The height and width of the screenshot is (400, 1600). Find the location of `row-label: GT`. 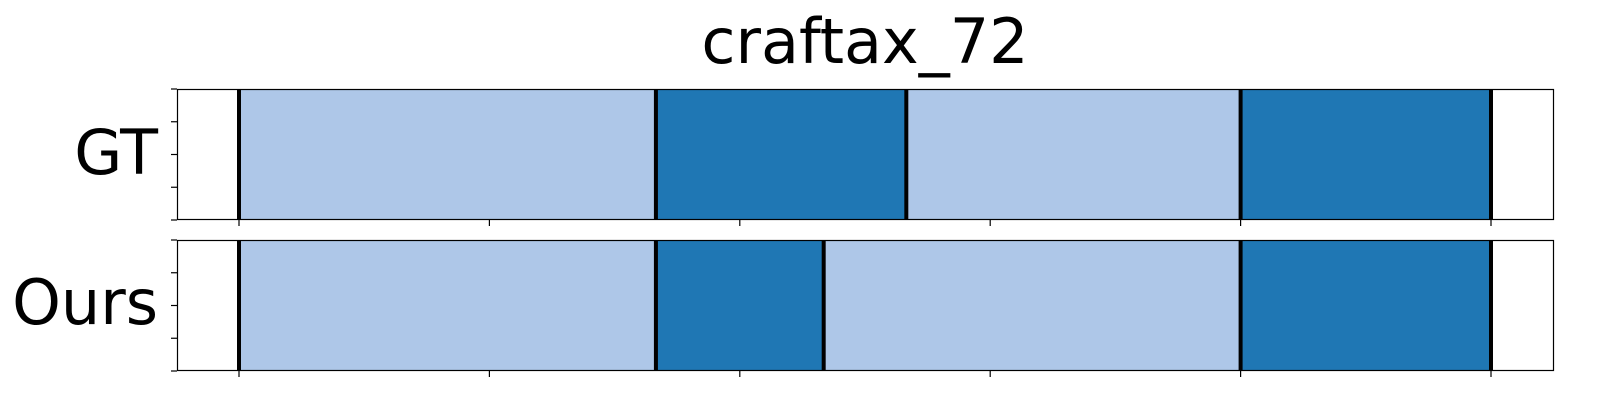

row-label: GT is located at coordinates (116, 152).